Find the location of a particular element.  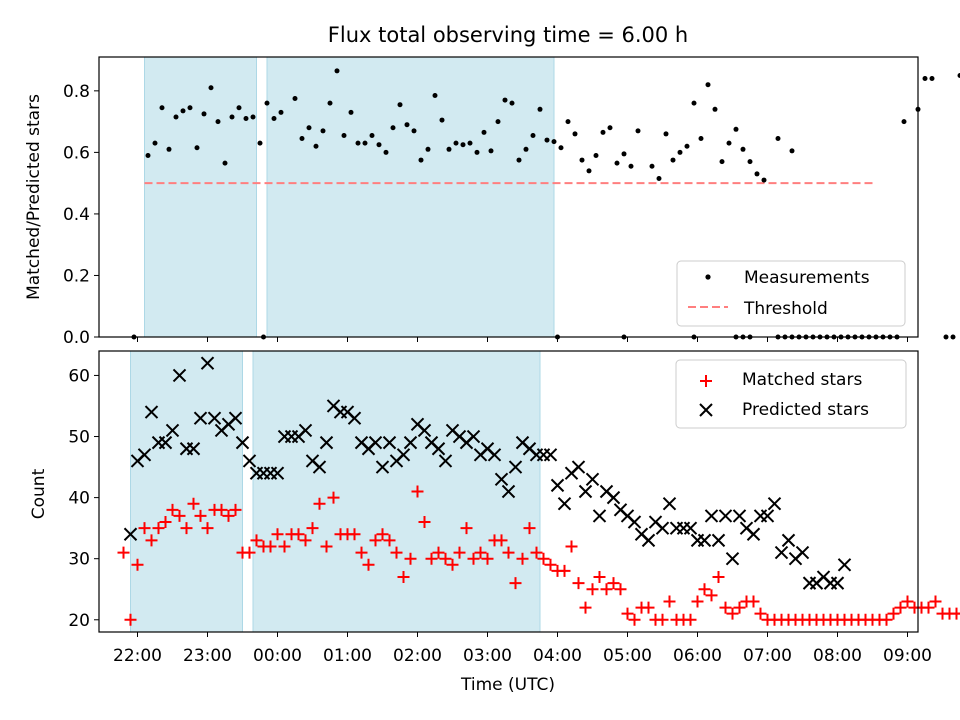

x-tick-label: 03:00 is located at coordinates (487, 656).